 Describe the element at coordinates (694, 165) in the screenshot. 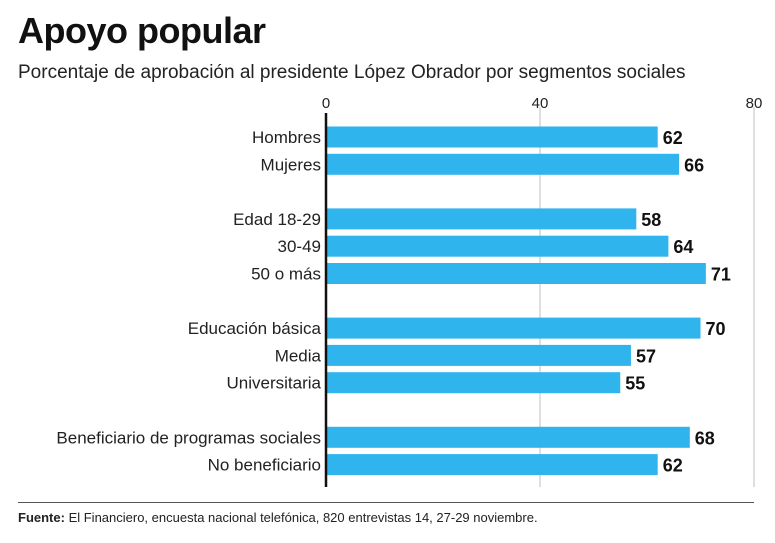

I see `data-label: 66` at that location.